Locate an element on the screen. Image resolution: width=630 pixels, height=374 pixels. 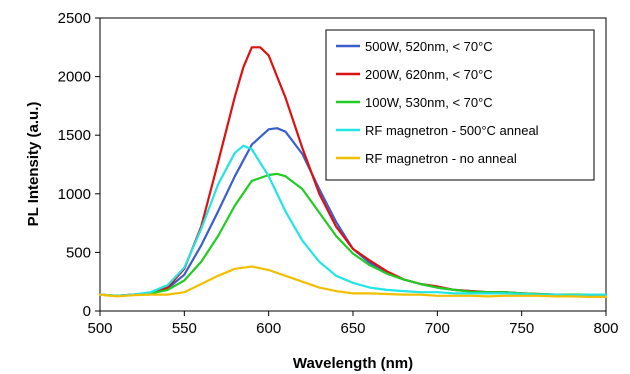
y-tick-label: 2000 is located at coordinates (74, 77).